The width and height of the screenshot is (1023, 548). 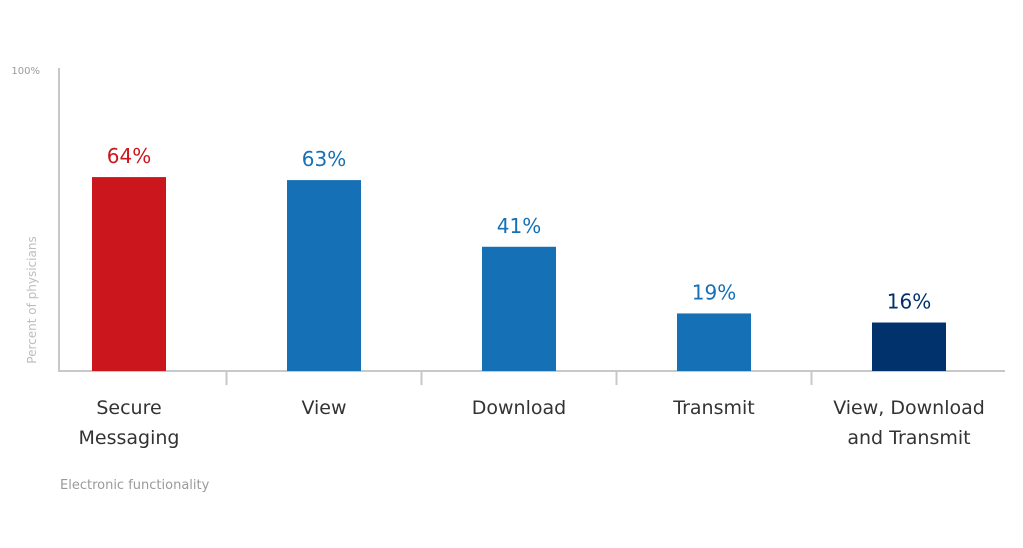 What do you see at coordinates (25, 71) in the screenshot?
I see `y-axis-max-tick-label: 100%` at bounding box center [25, 71].